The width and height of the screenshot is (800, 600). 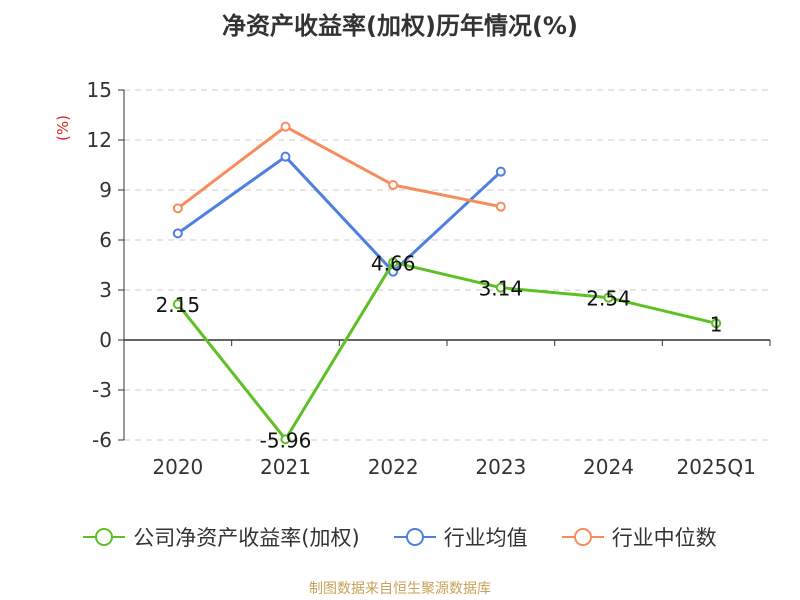 I want to click on y-tick-label: 15, so click(x=99, y=90).